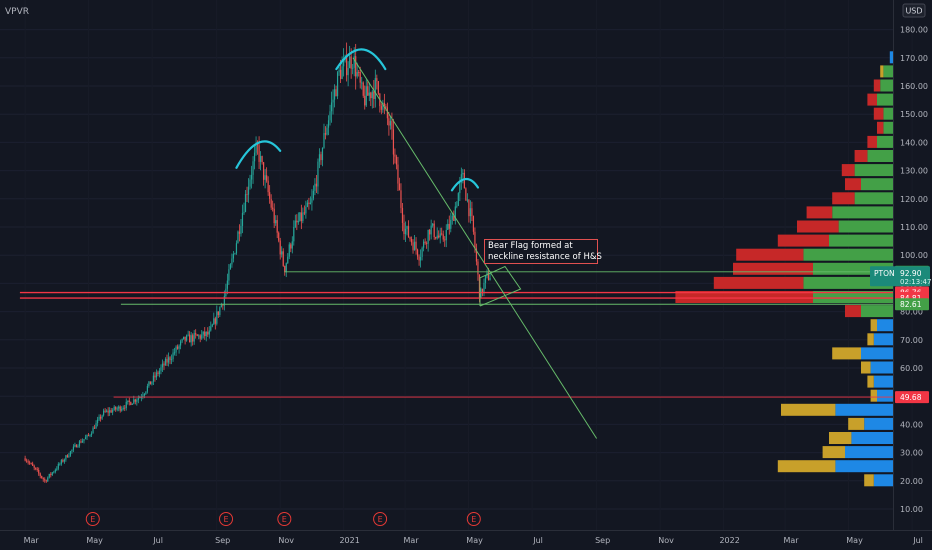  What do you see at coordinates (914, 114) in the screenshot?
I see `y-tick-label: 150.00` at bounding box center [914, 114].